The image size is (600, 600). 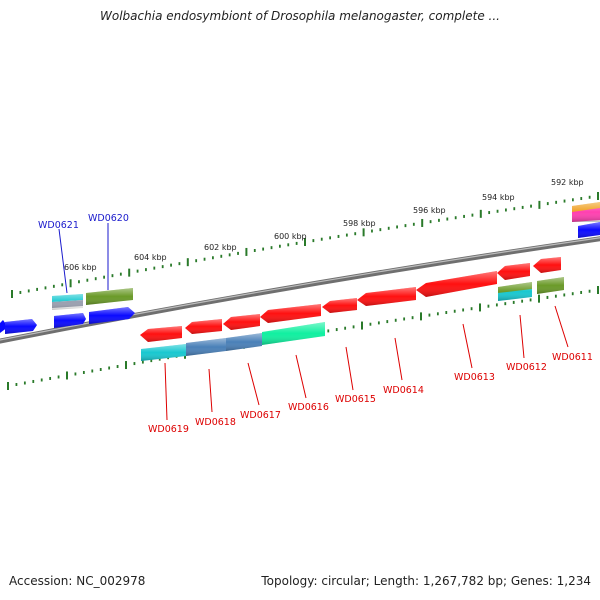 I want to click on gene-label-wd0615: WD0615, so click(x=355, y=399).